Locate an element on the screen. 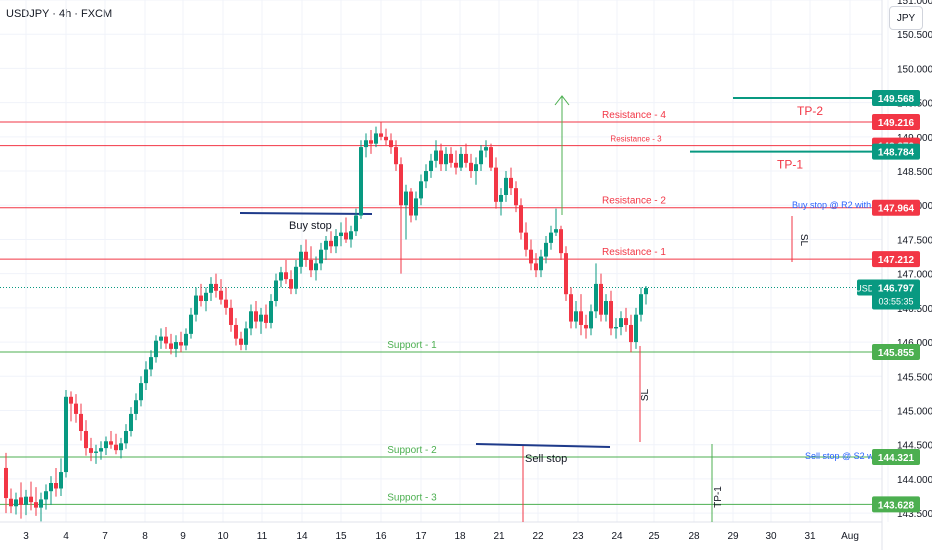 The image size is (932, 550). y-tick-label: 147.500 is located at coordinates (914, 240).